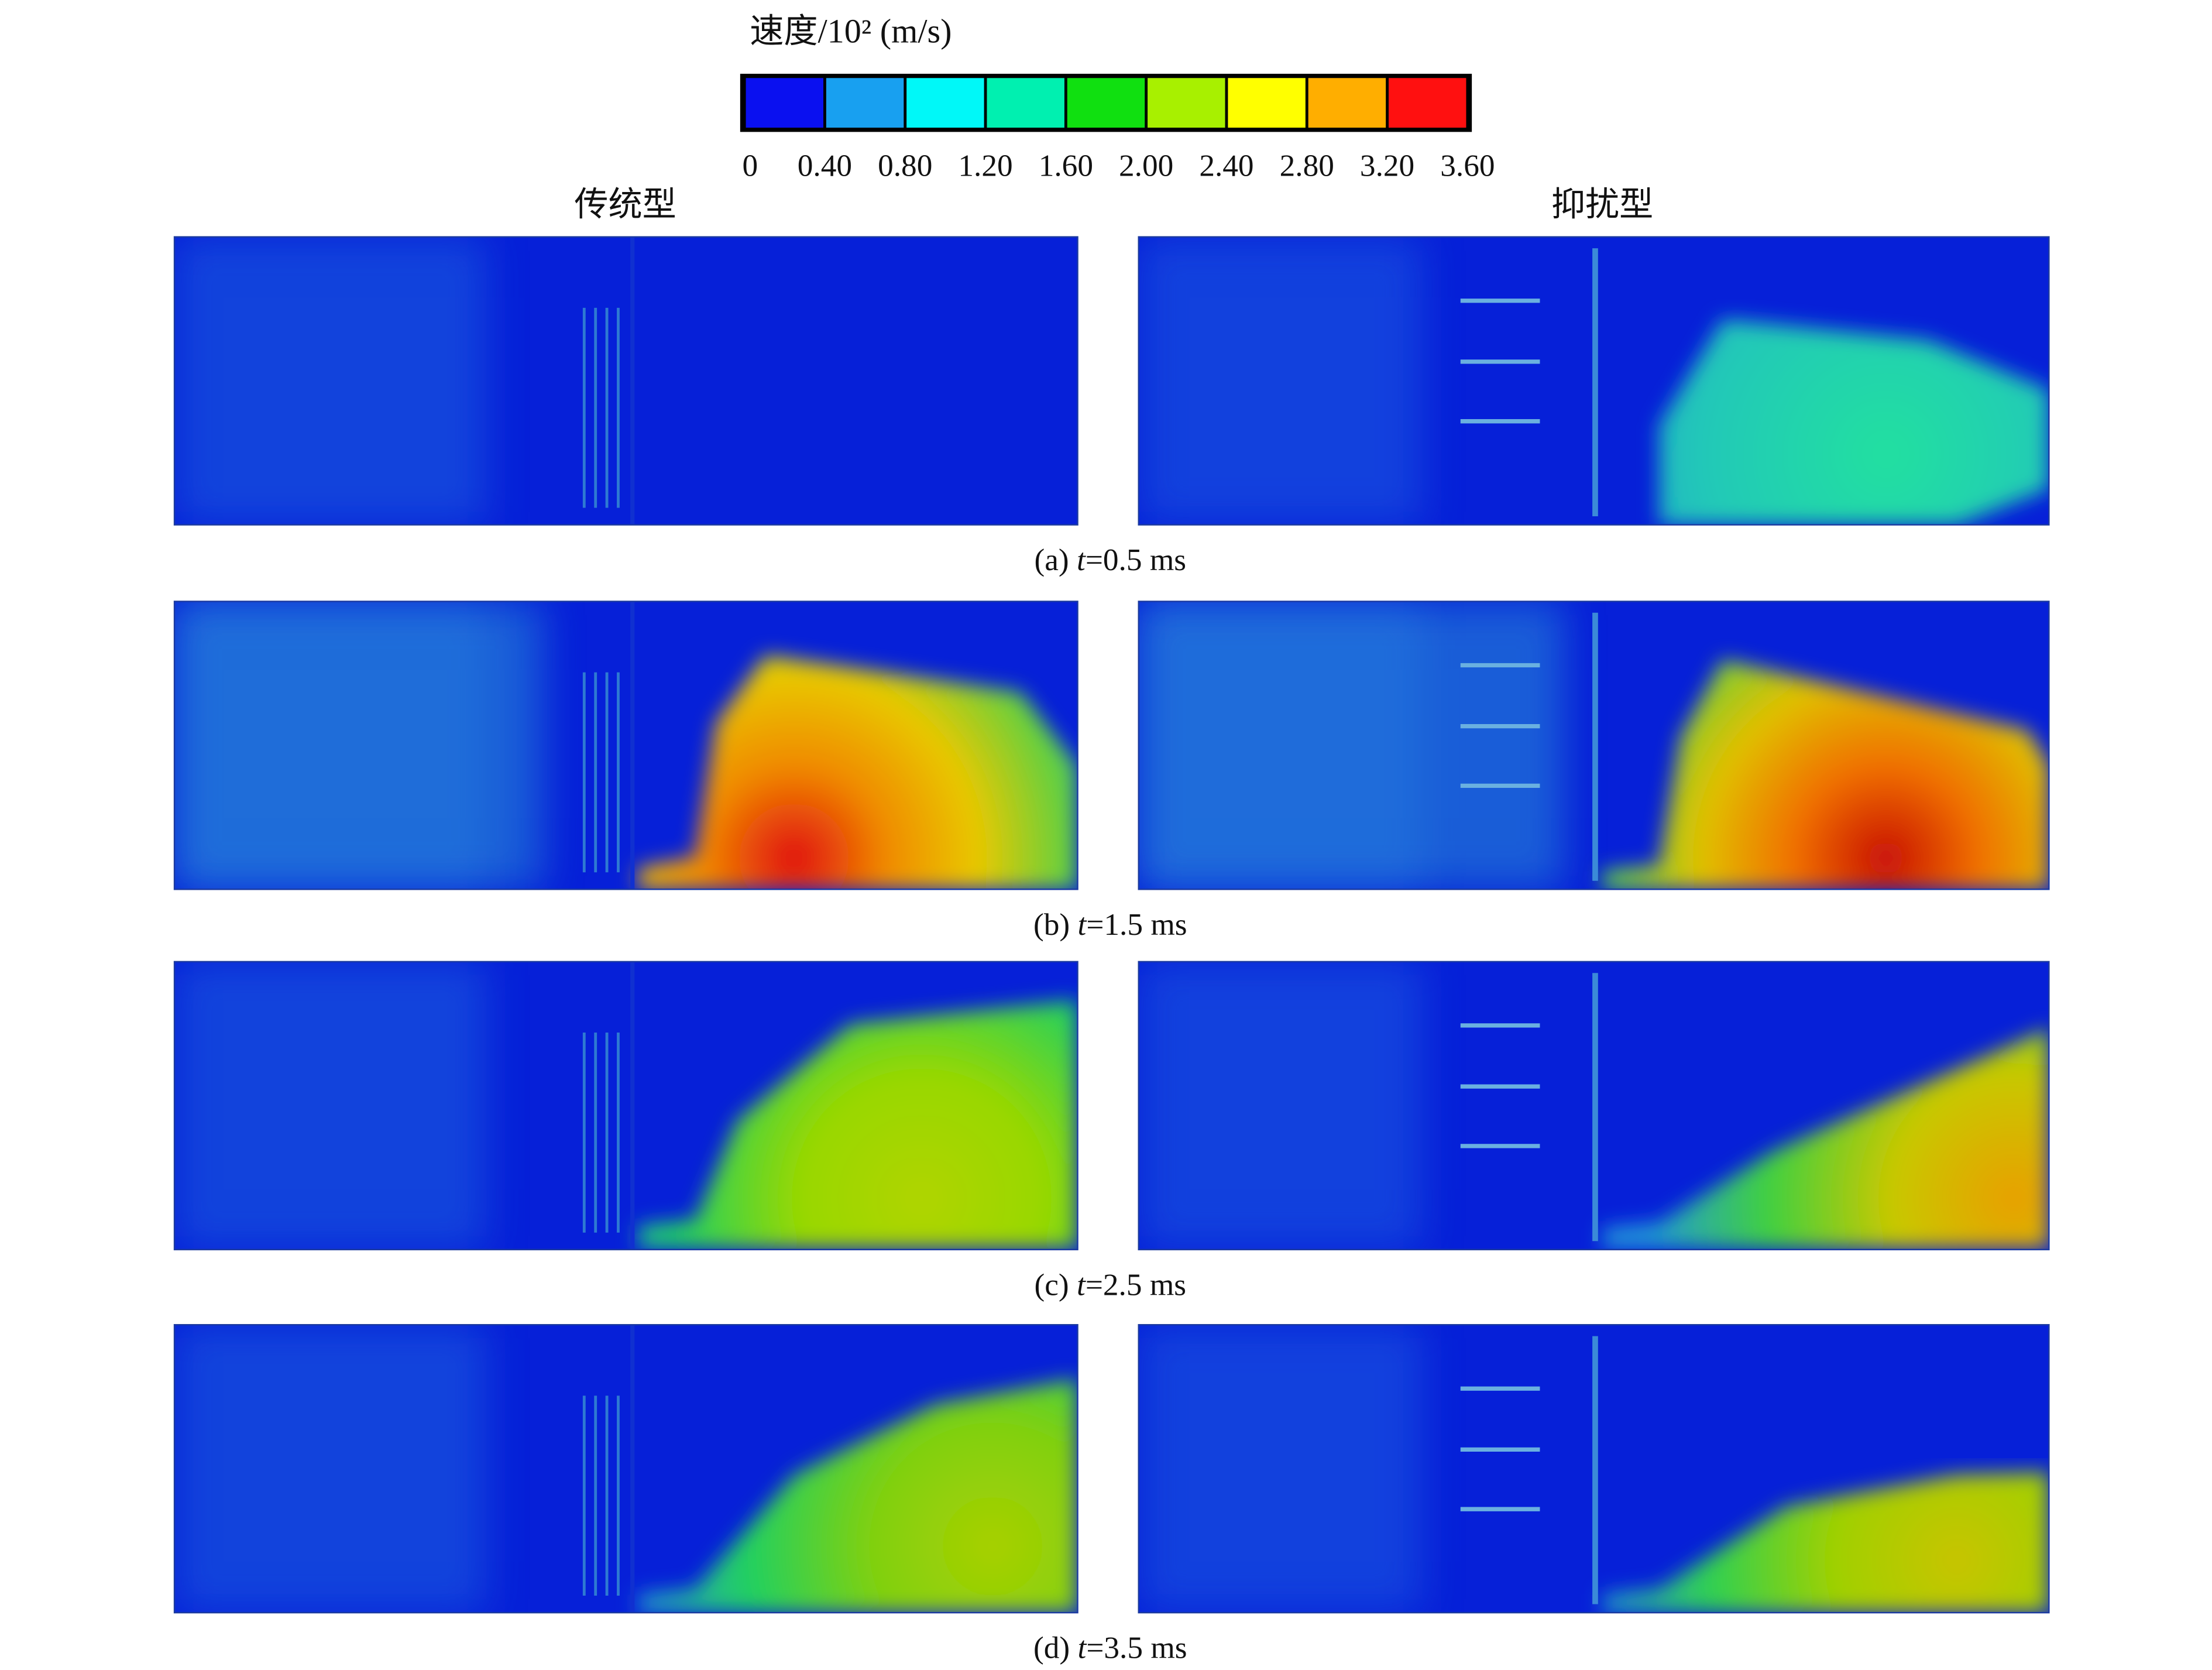 The width and height of the screenshot is (2212, 1670). I want to click on caption-part: (b), so click(1055, 924).